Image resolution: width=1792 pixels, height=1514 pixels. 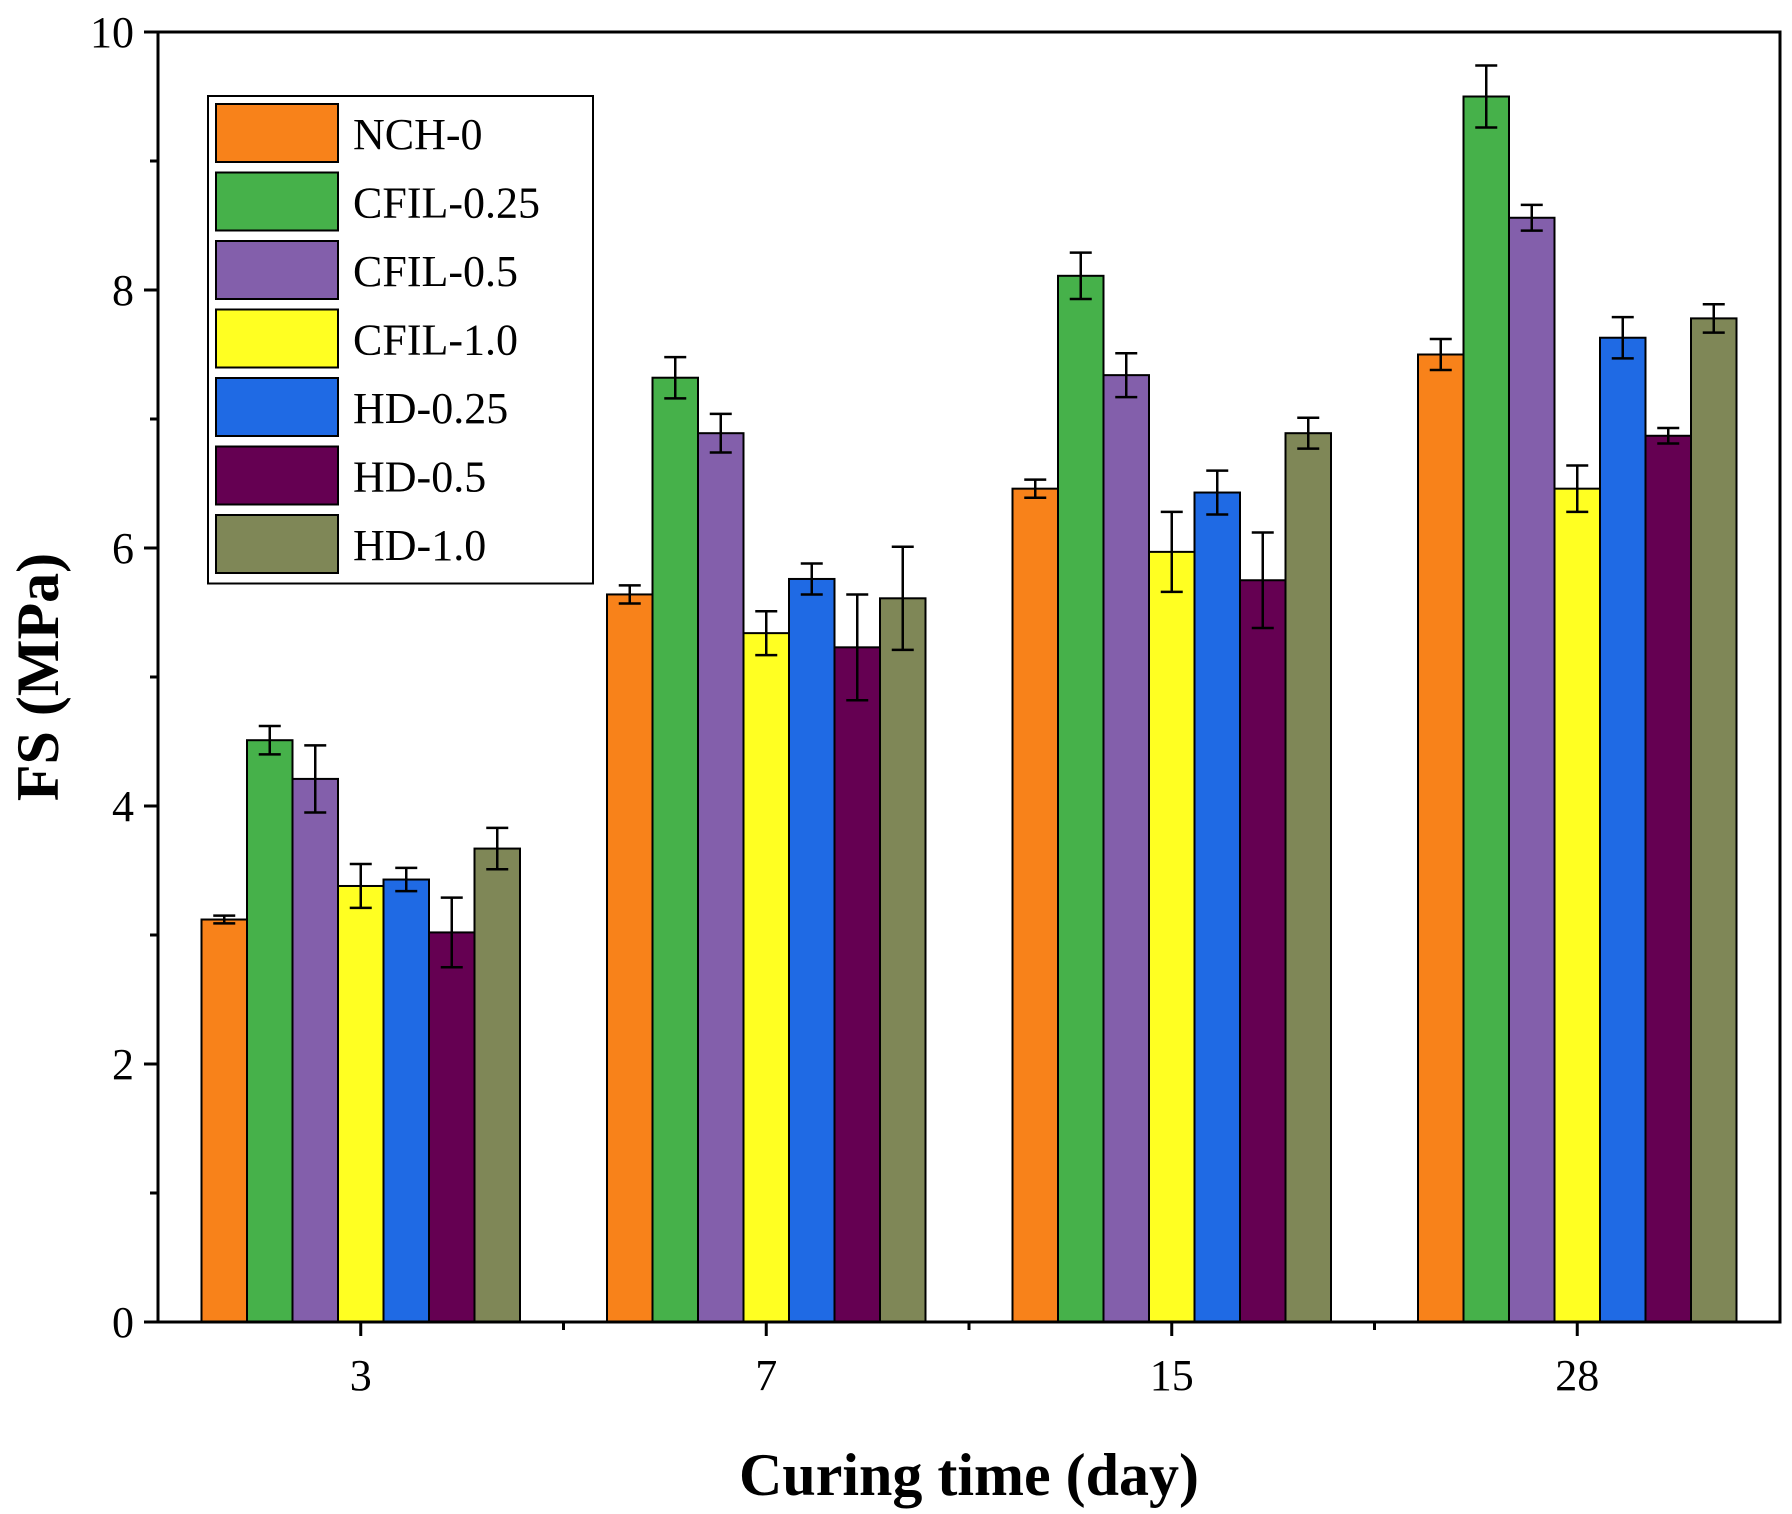 What do you see at coordinates (1577, 1375) in the screenshot?
I see `x-tick-label: 28` at bounding box center [1577, 1375].